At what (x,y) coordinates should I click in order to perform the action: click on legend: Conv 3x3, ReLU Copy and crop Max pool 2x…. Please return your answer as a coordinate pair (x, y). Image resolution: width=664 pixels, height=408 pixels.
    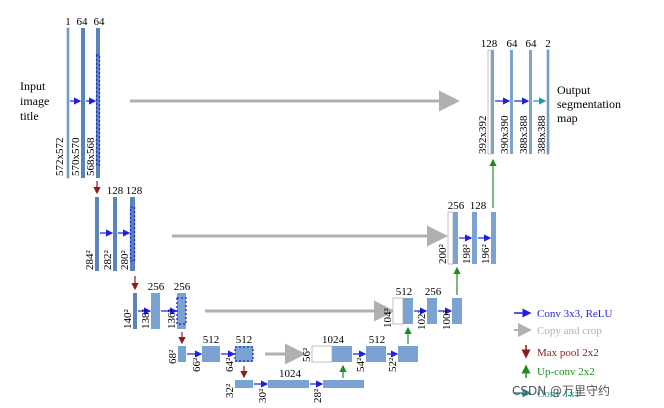
    Looking at the image, I should click on (563, 354).